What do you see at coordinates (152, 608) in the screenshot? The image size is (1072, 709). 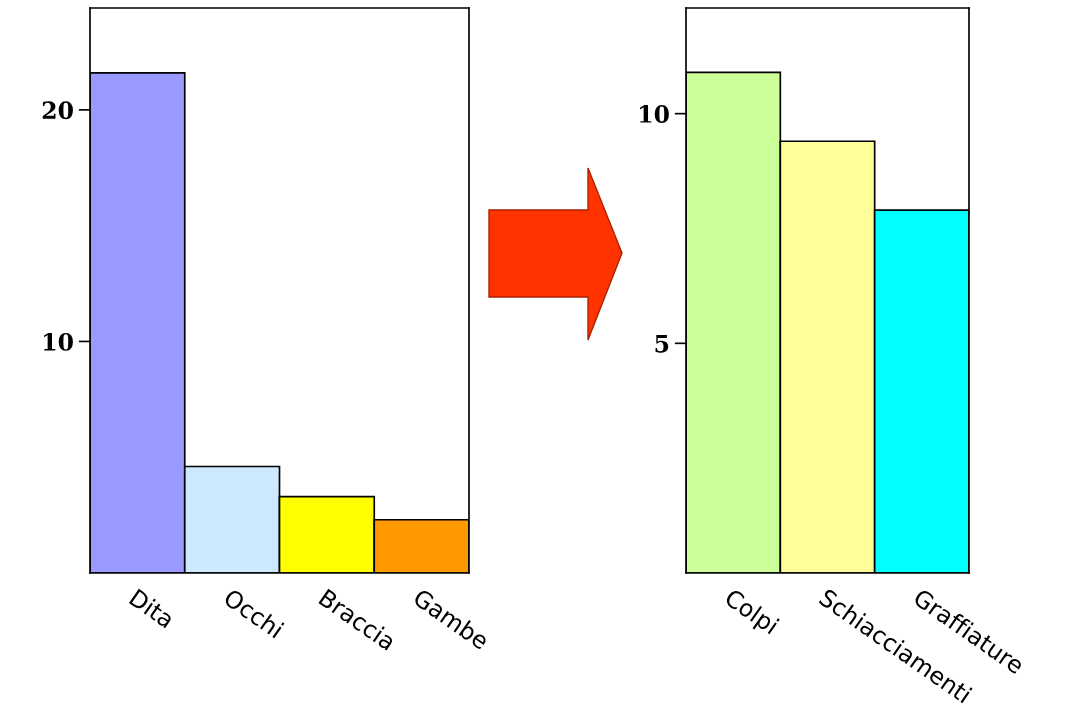 I see `x-tick-label: Dita` at bounding box center [152, 608].